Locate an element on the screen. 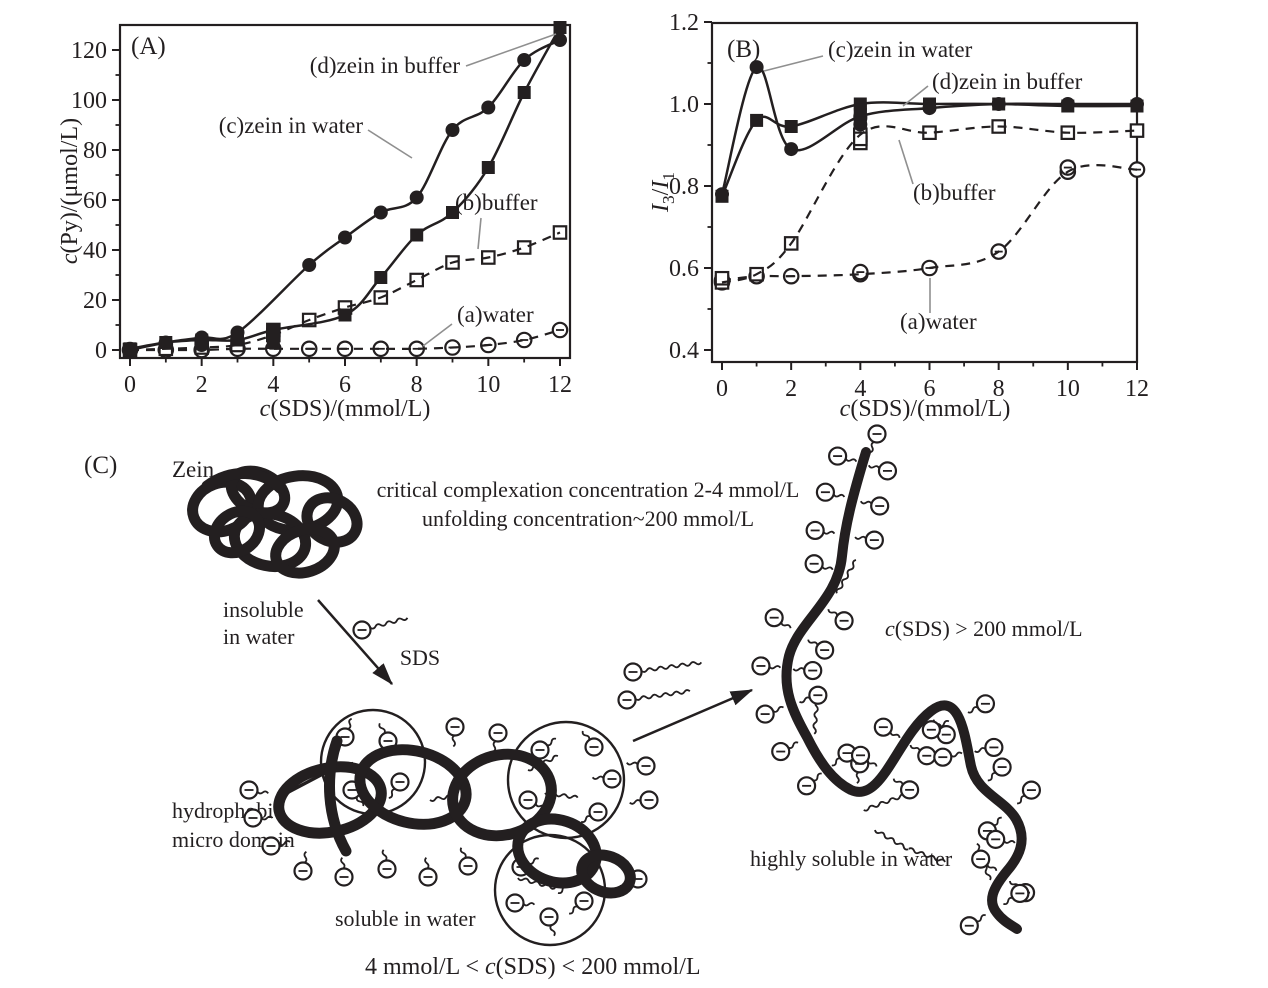 Image resolution: width=1268 pixels, height=988 pixels. plot-box is located at coordinates (924, 192).